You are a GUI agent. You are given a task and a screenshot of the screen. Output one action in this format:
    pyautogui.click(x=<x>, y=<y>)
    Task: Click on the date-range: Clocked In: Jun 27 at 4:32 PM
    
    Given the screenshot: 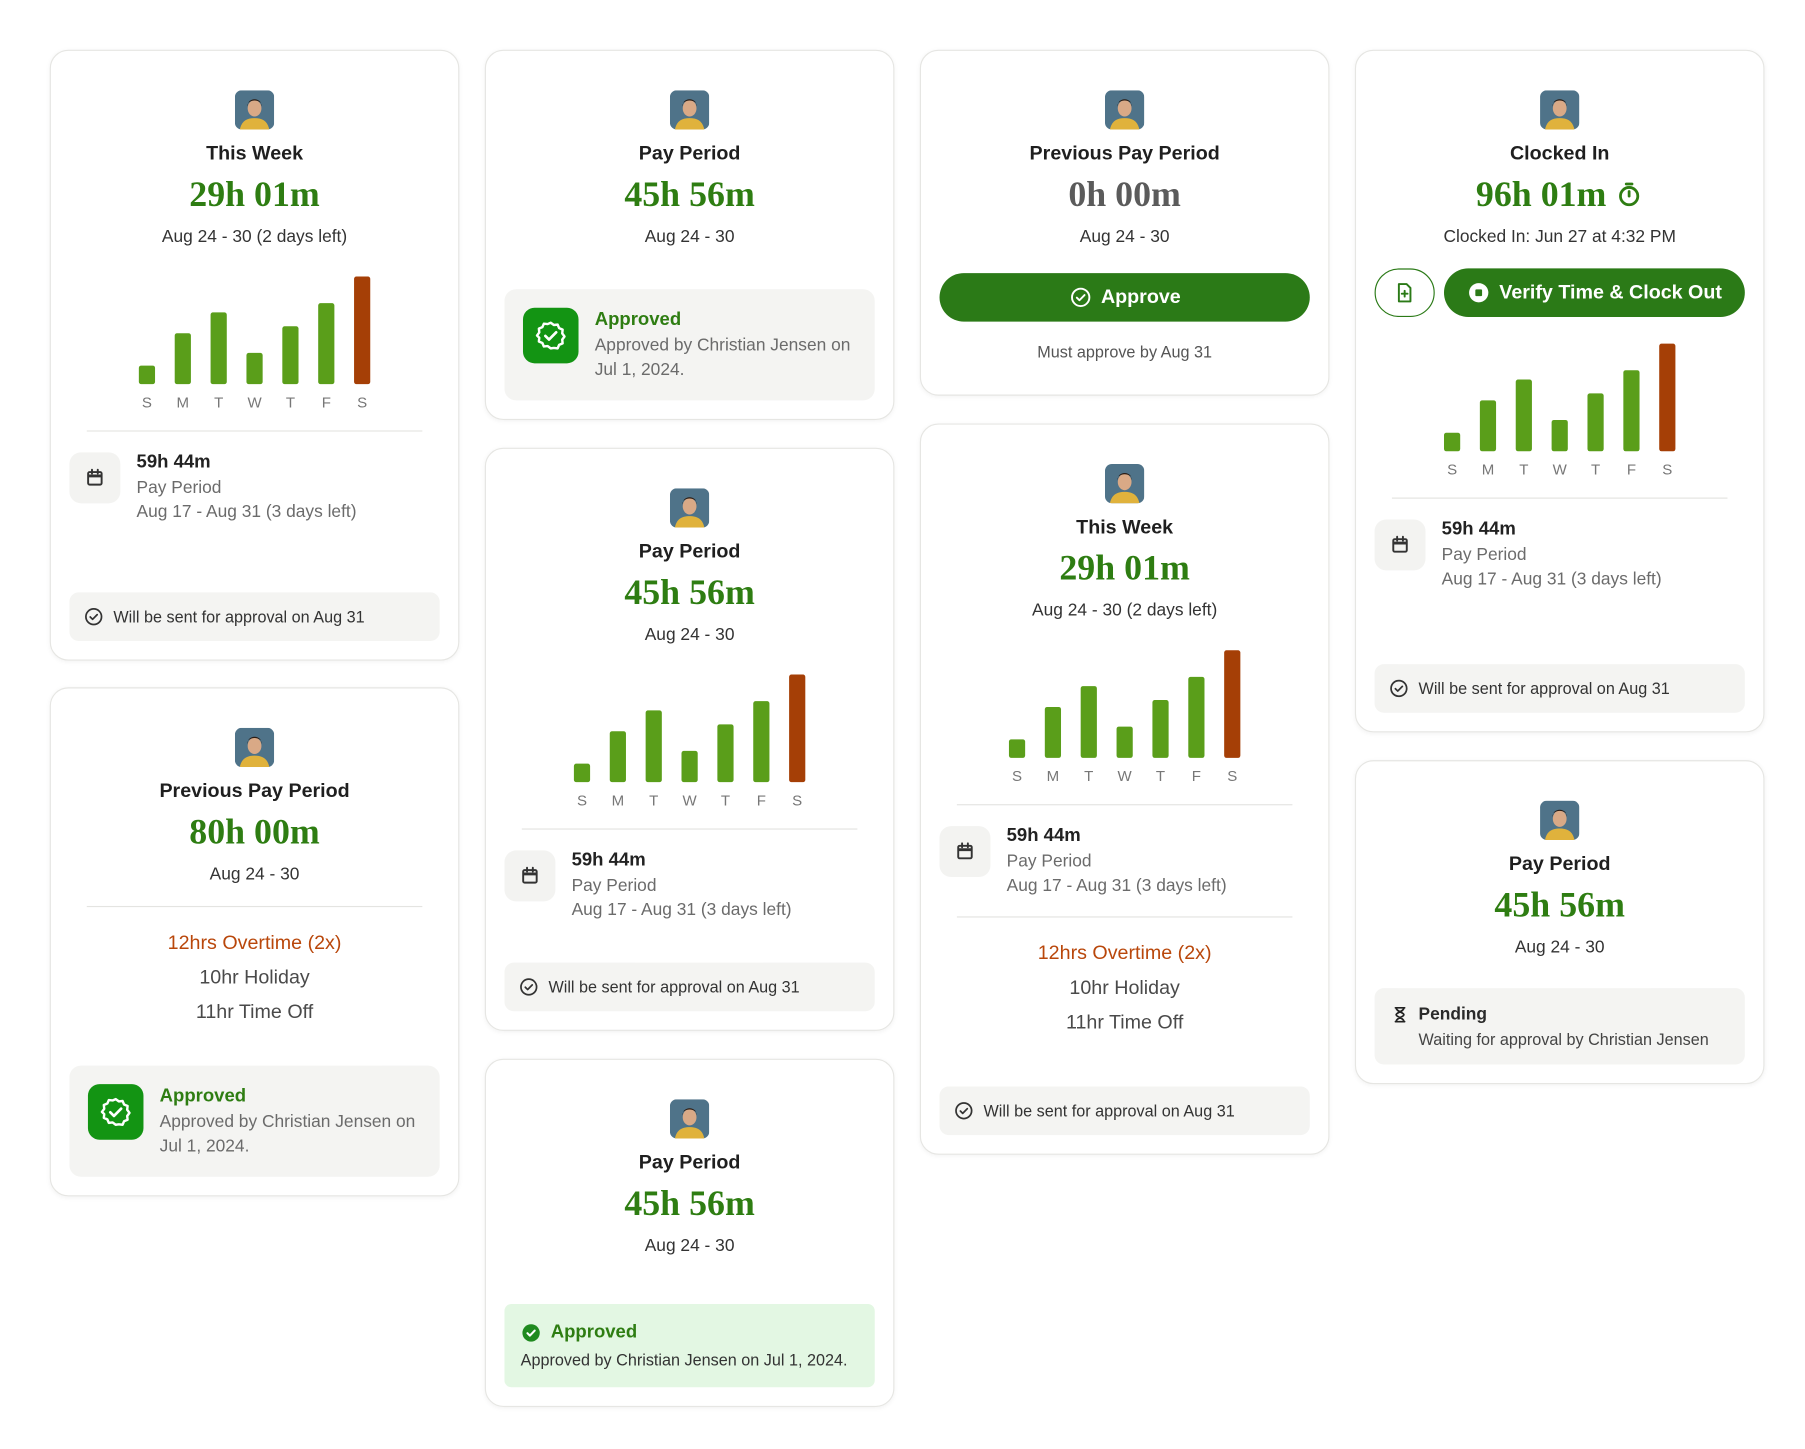 What is the action you would take?
    pyautogui.click(x=1559, y=236)
    